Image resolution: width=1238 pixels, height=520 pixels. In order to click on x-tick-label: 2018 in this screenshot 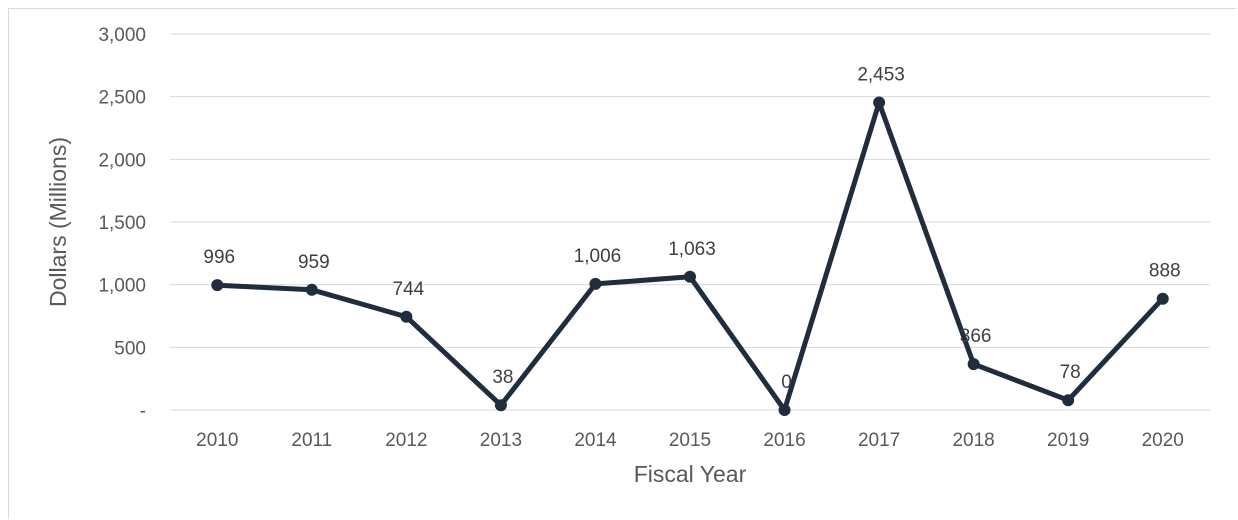, I will do `click(973, 440)`.